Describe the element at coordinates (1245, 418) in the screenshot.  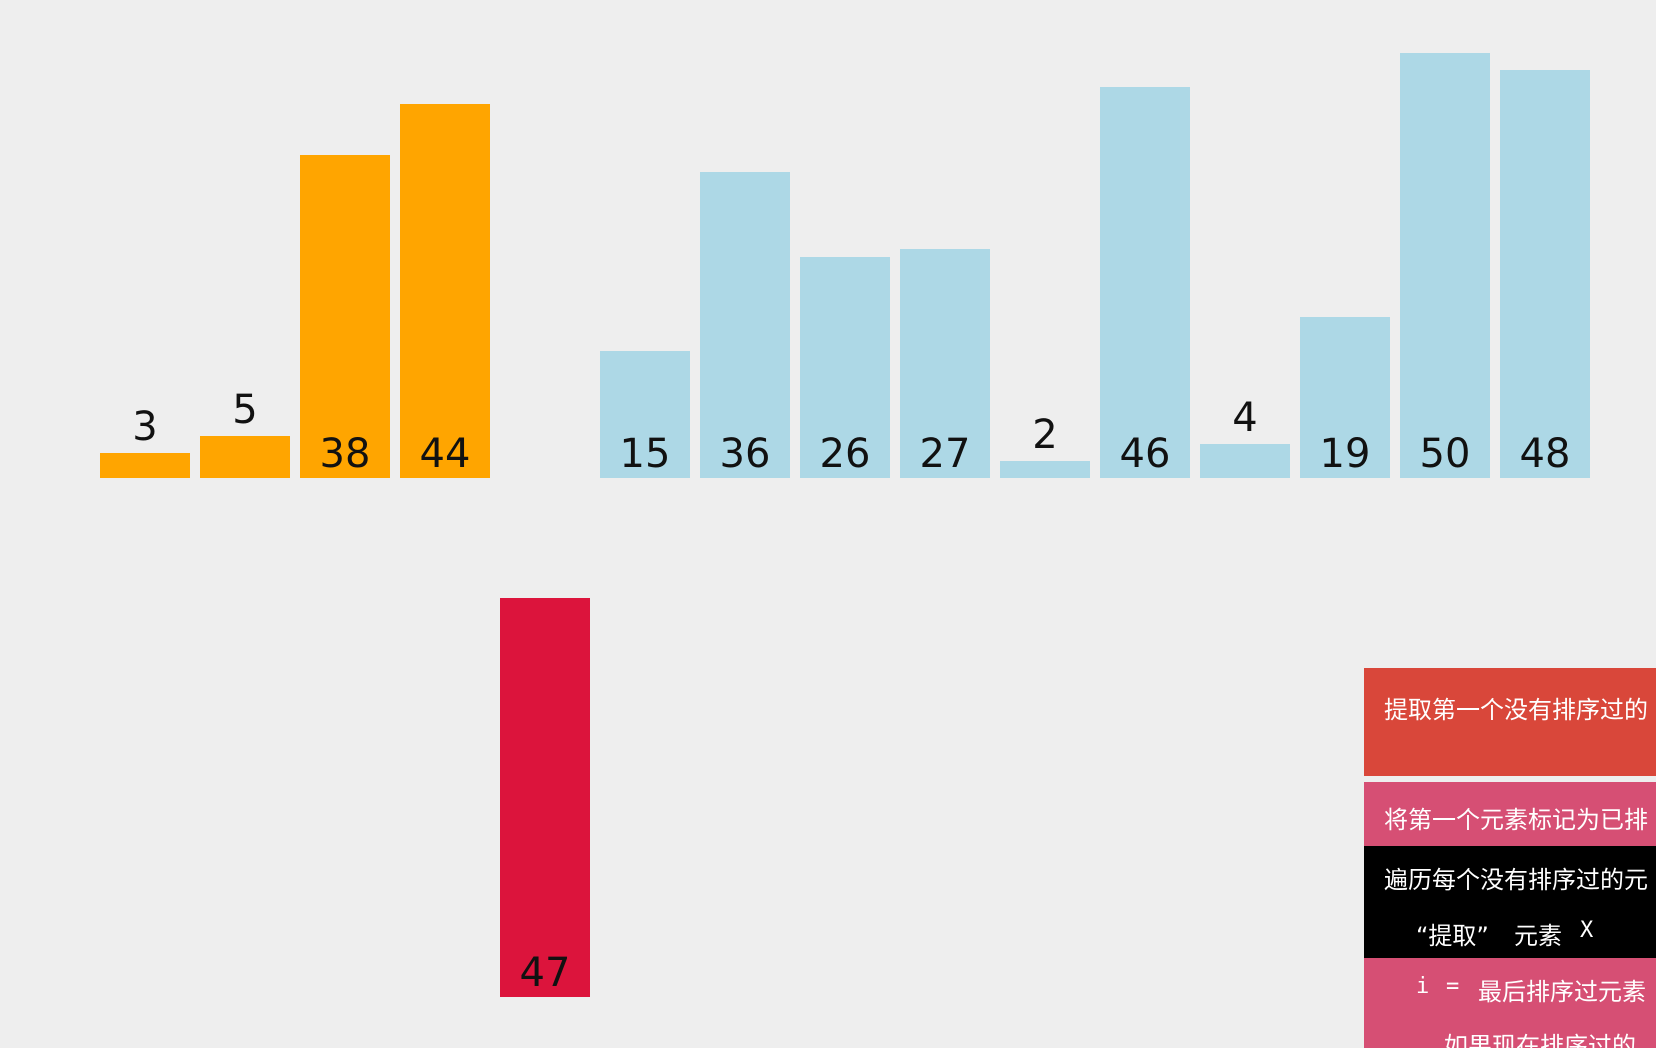
I see `unsorted-bar-label-6: 4` at that location.